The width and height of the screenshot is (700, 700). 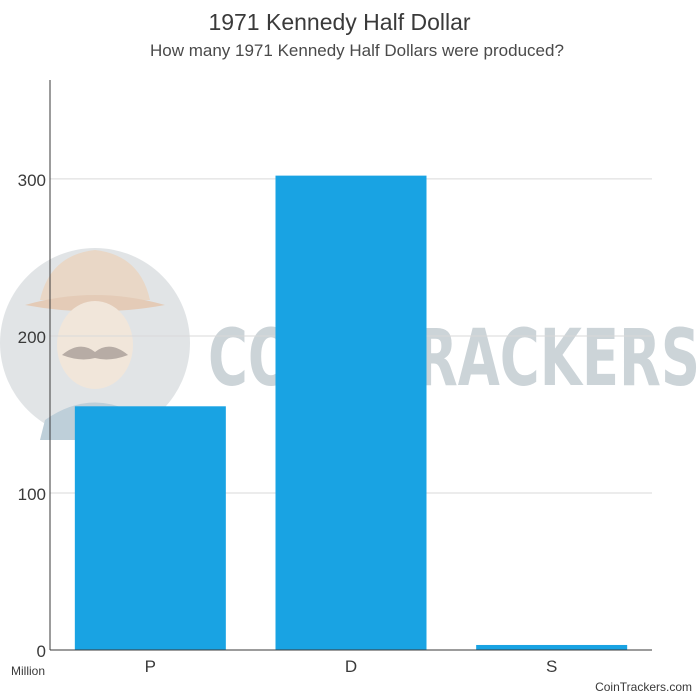 I want to click on x-tick-label: D, so click(x=351, y=666).